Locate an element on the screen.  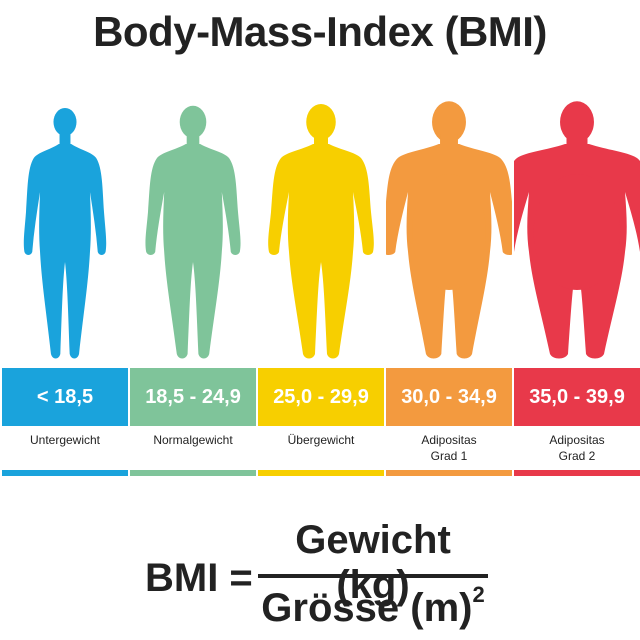
figure-neck is located at coordinates (65, 141).